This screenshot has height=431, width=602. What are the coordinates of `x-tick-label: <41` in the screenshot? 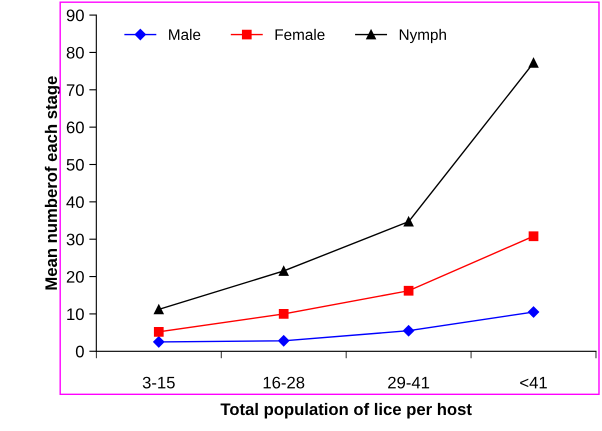 It's located at (533, 382).